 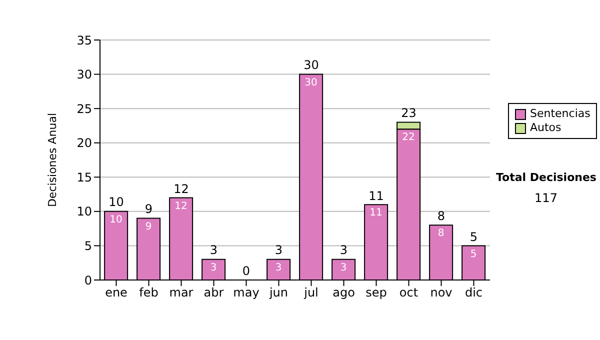 I want to click on total-label: 5, so click(x=473, y=237).